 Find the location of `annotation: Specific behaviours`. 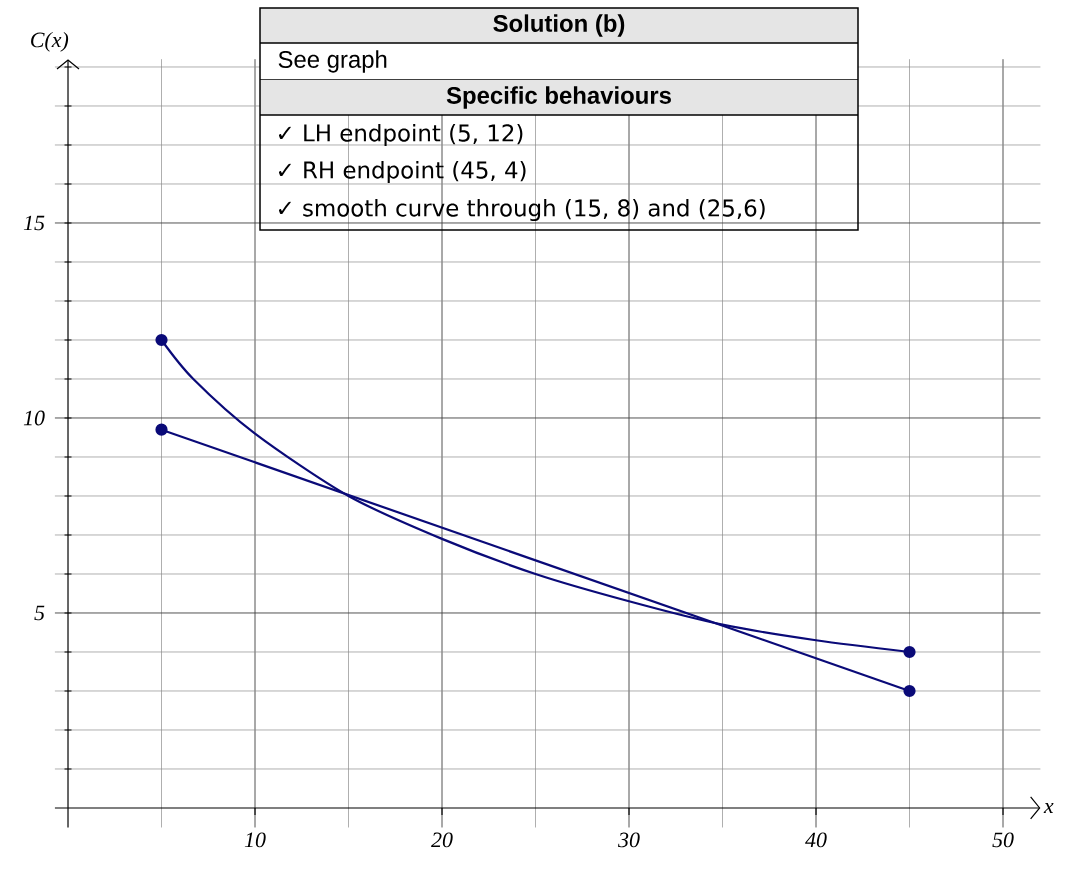

annotation: Specific behaviours is located at coordinates (558, 97).